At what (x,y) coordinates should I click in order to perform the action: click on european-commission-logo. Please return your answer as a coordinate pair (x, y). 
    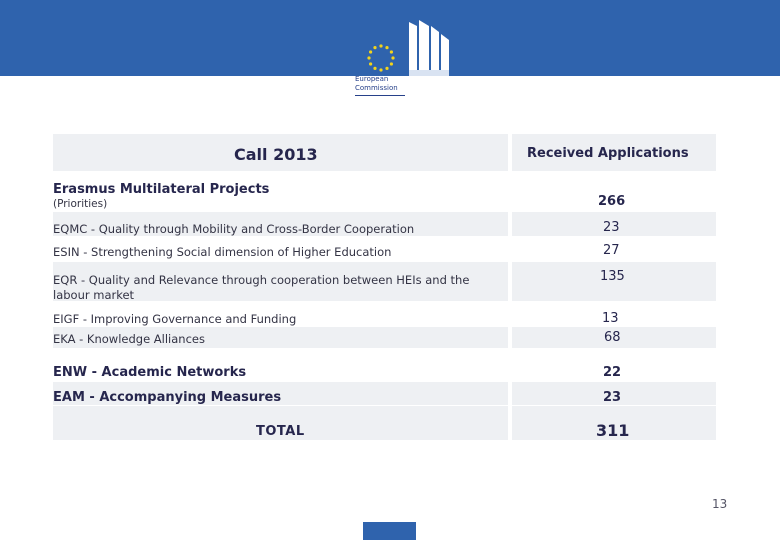
    Looking at the image, I should click on (402, 48).